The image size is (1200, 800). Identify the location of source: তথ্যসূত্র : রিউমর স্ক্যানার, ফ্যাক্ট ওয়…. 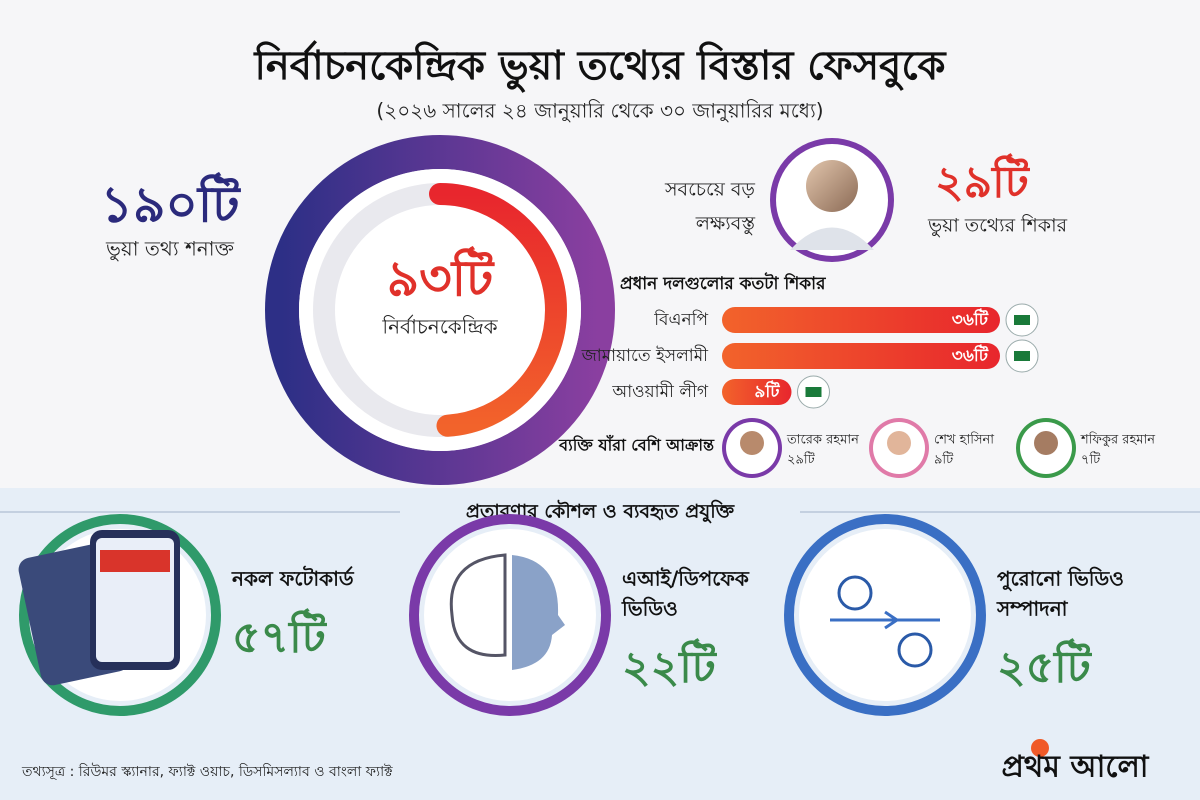
(207, 771).